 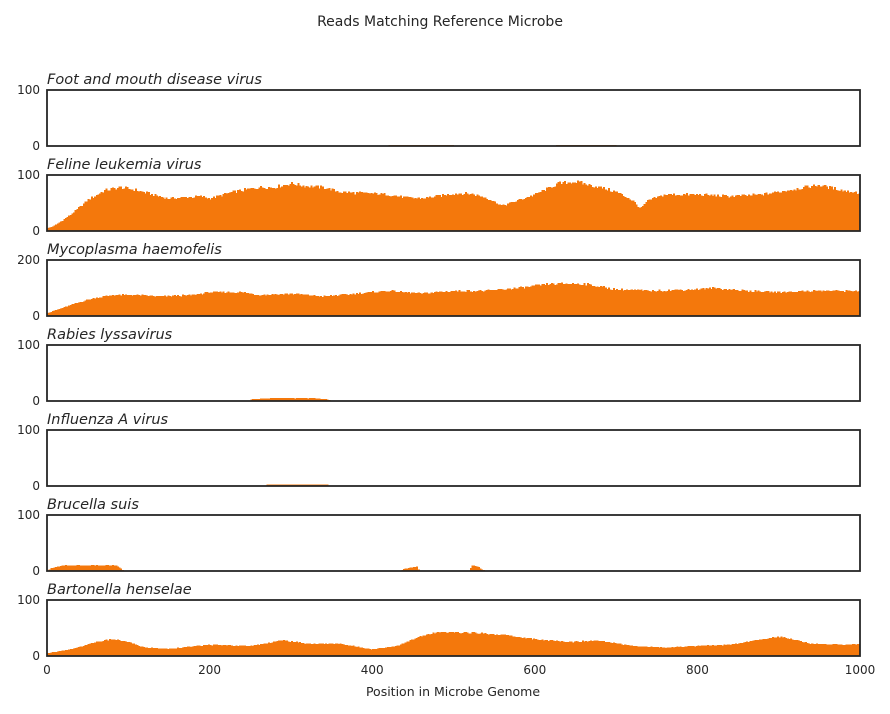 What do you see at coordinates (459, 670) in the screenshot?
I see `x-axis: 0 200 400 600 800 1000` at bounding box center [459, 670].